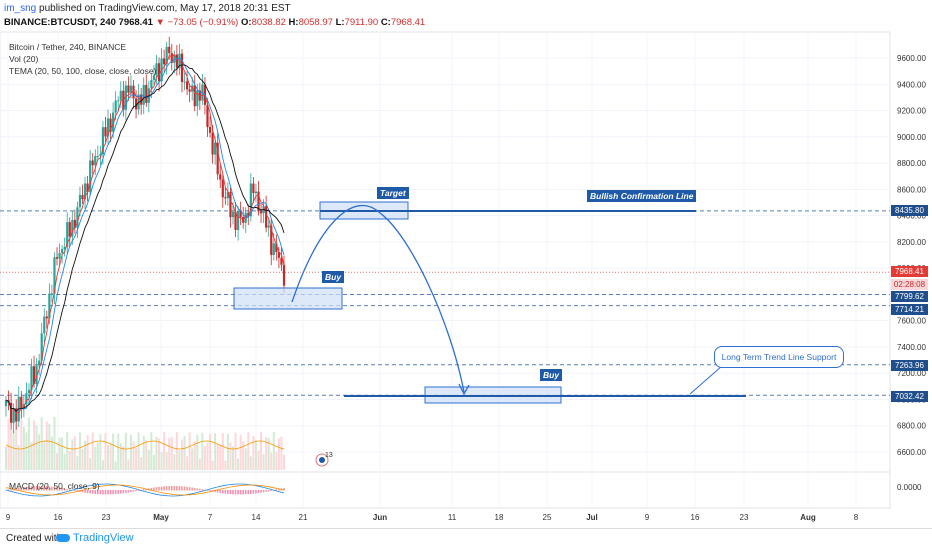 This screenshot has width=932, height=551. I want to click on target-label: Target, so click(393, 193).